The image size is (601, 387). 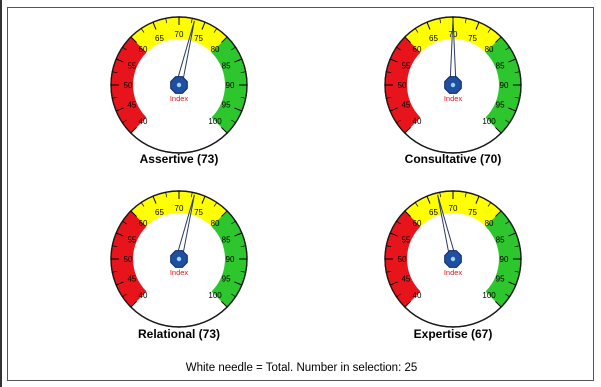 What do you see at coordinates (179, 85) in the screenshot?
I see `gauge-assertive: 40 45 50 55 60 65 70 75 80 85 90 95 100 Index` at bounding box center [179, 85].